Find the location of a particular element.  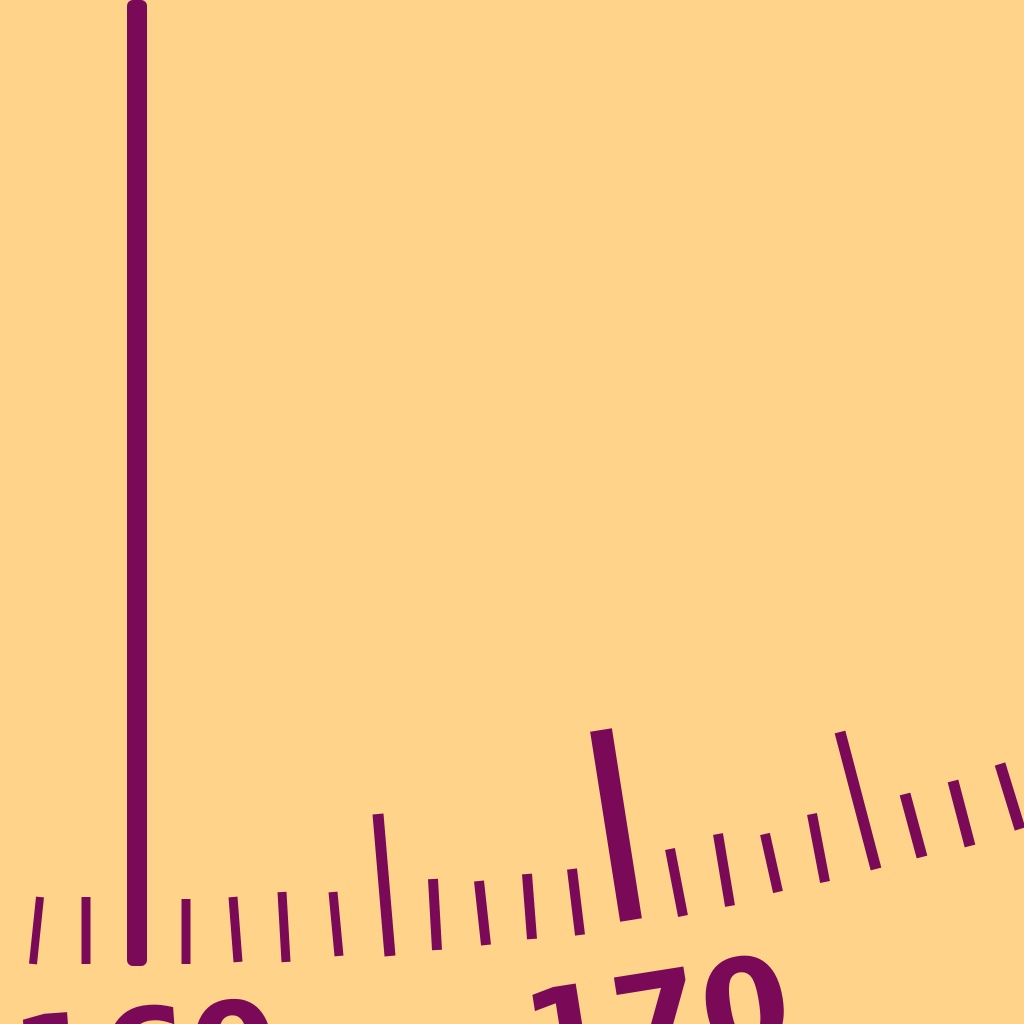

needle is located at coordinates (137, 483).